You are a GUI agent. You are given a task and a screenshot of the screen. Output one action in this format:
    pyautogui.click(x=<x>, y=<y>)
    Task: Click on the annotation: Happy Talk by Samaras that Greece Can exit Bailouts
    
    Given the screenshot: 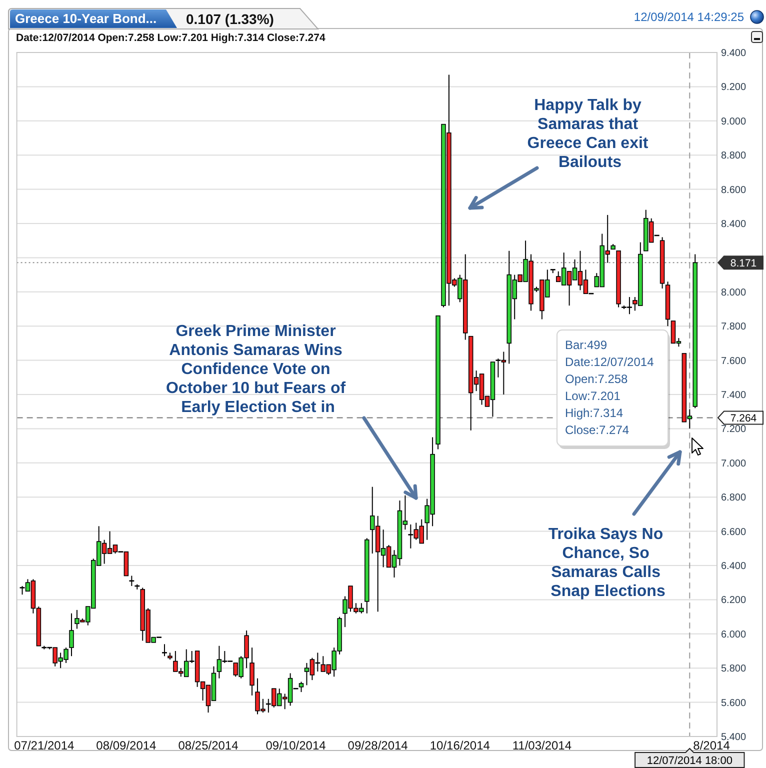 What is the action you would take?
    pyautogui.click(x=590, y=134)
    